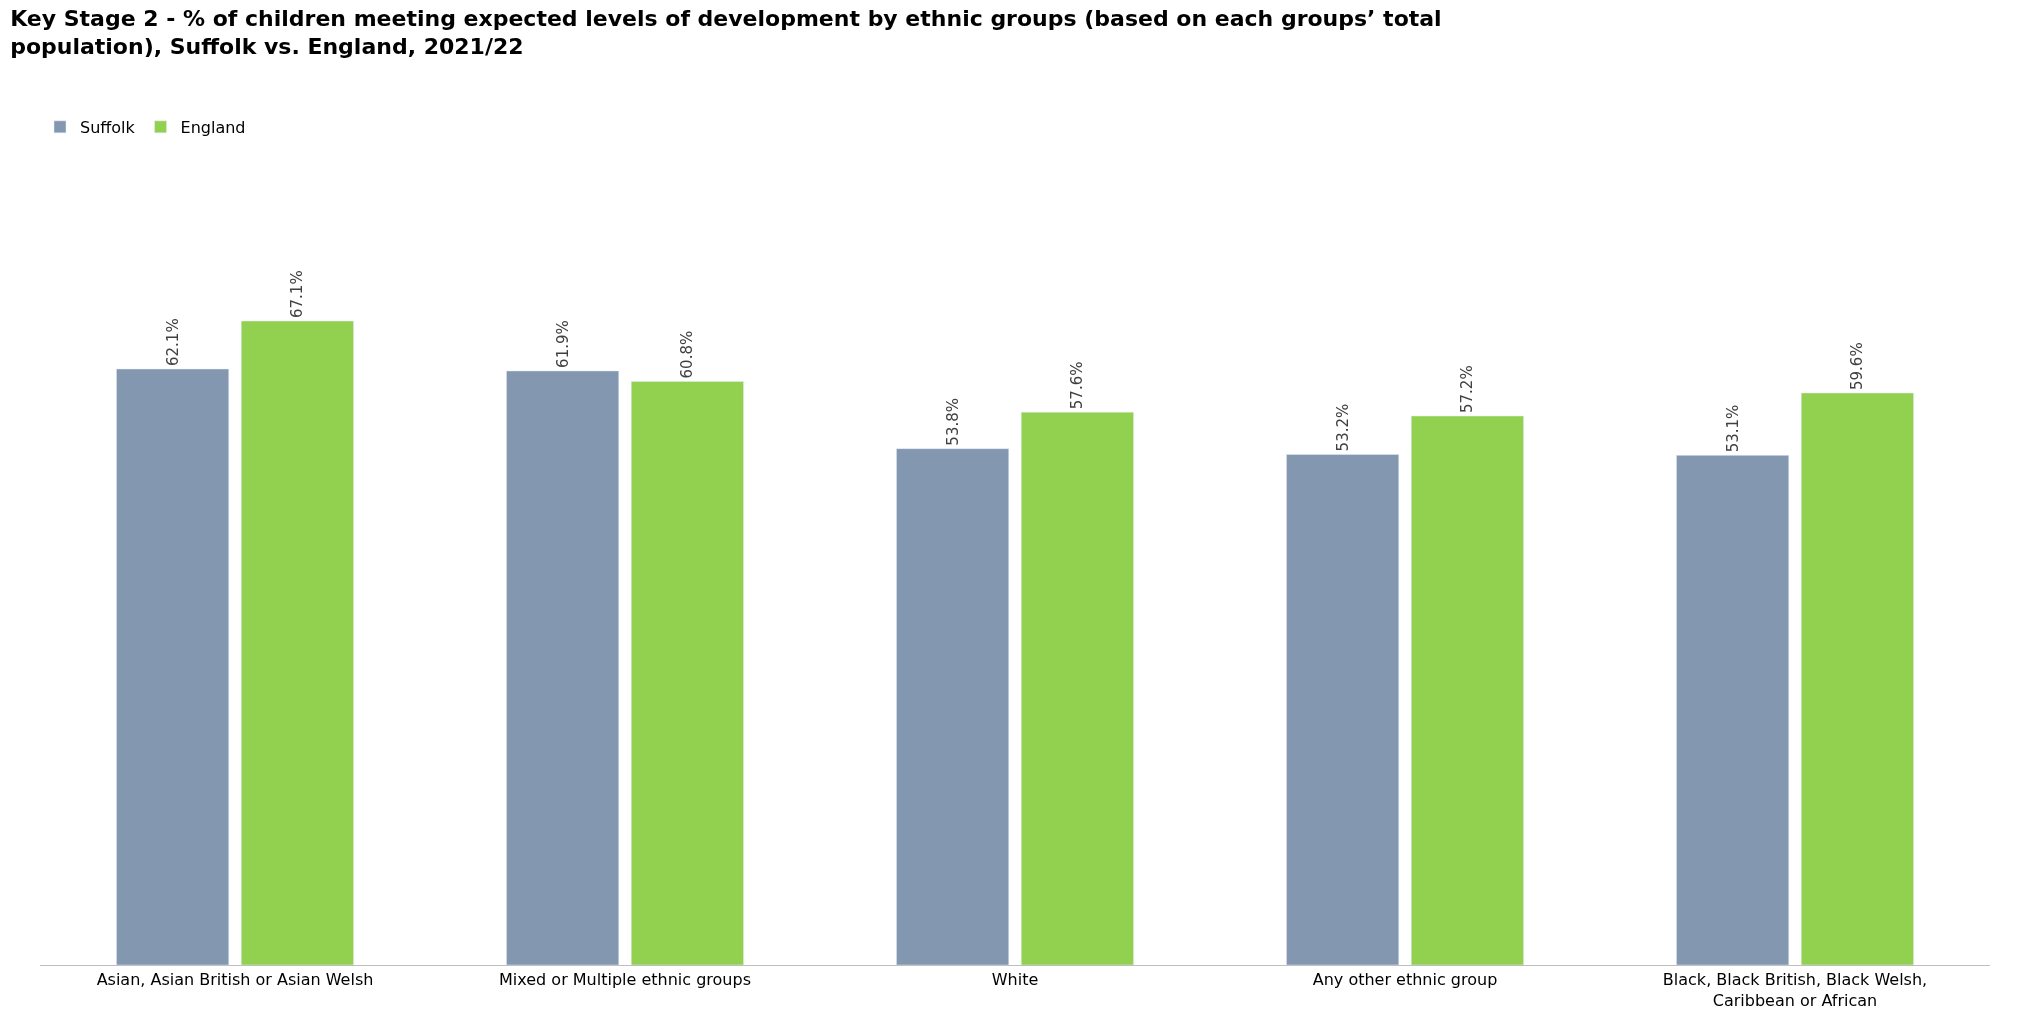  What do you see at coordinates (1015, 980) in the screenshot?
I see `x-tick-label: White` at bounding box center [1015, 980].